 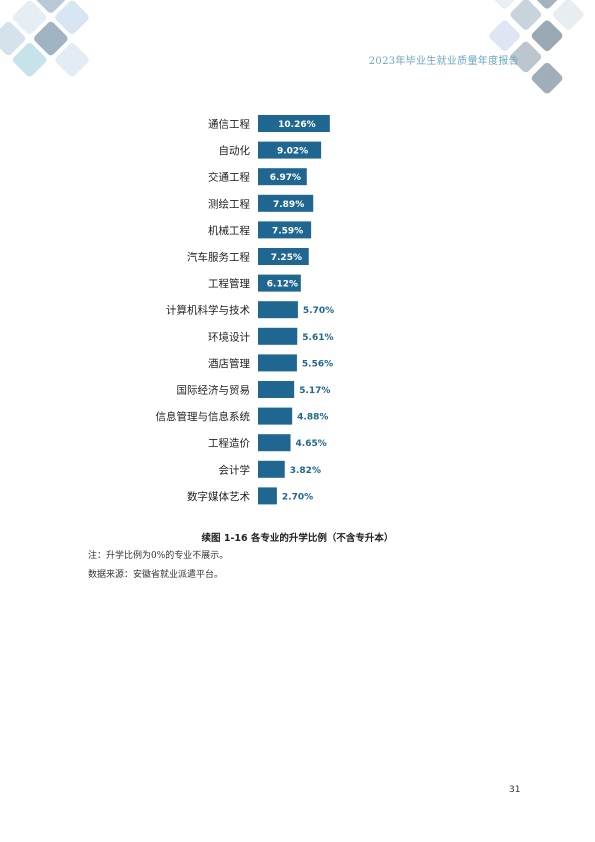 What do you see at coordinates (229, 336) in the screenshot?
I see `category-label: 环境设计` at bounding box center [229, 336].